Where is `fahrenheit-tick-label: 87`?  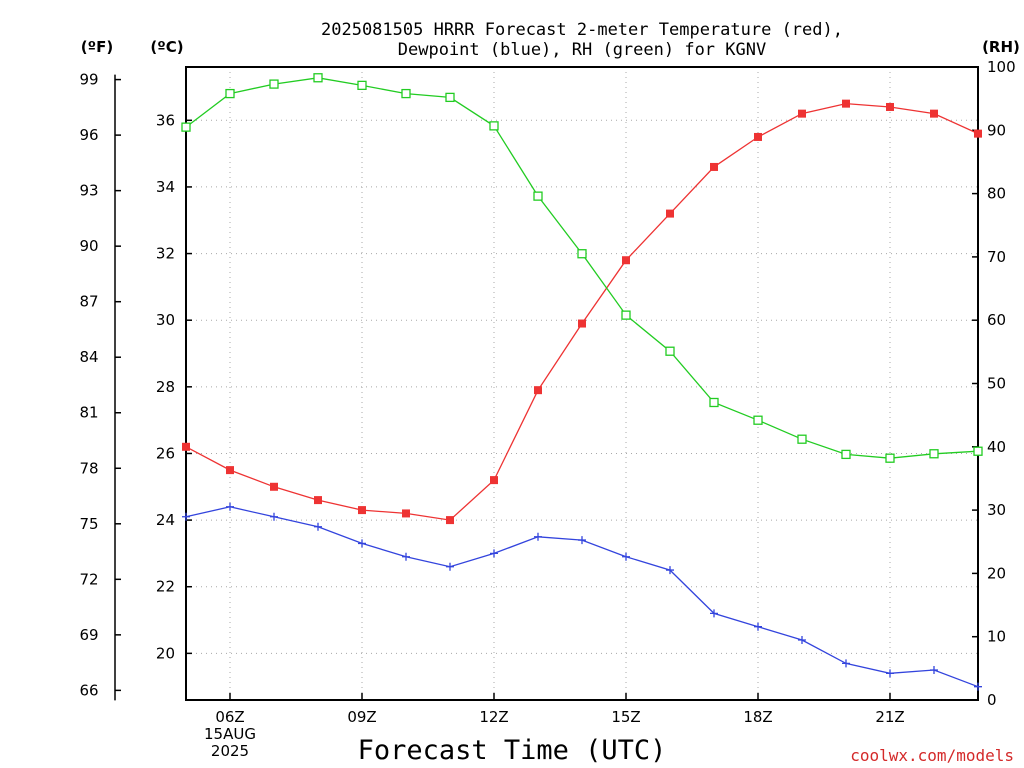 fahrenheit-tick-label: 87 is located at coordinates (88, 302).